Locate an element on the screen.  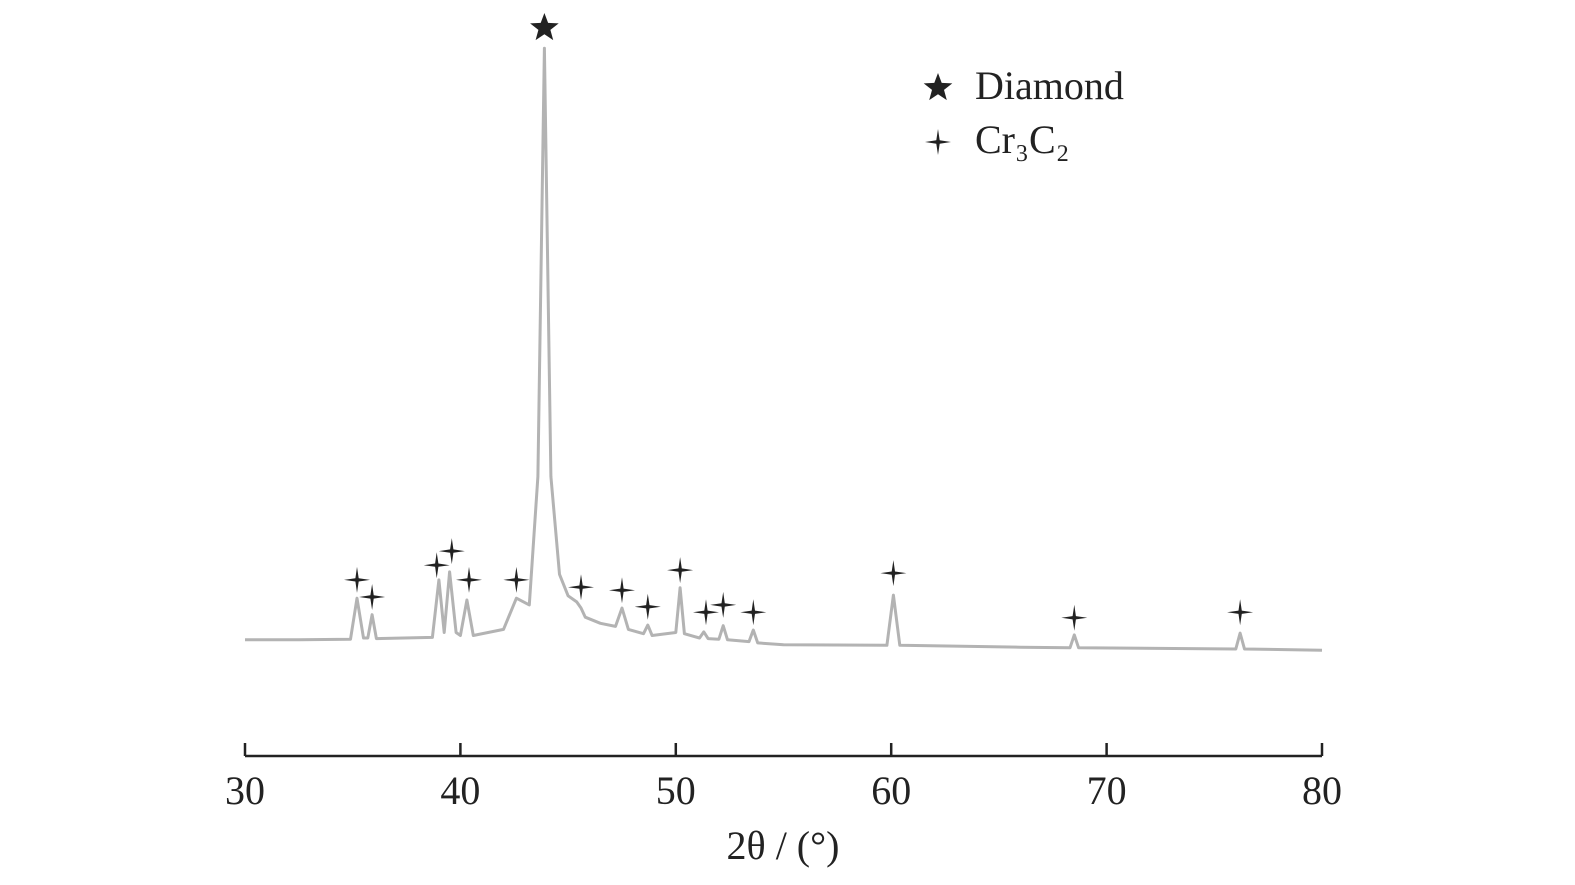
x-tick-label: 40 is located at coordinates (460, 790).